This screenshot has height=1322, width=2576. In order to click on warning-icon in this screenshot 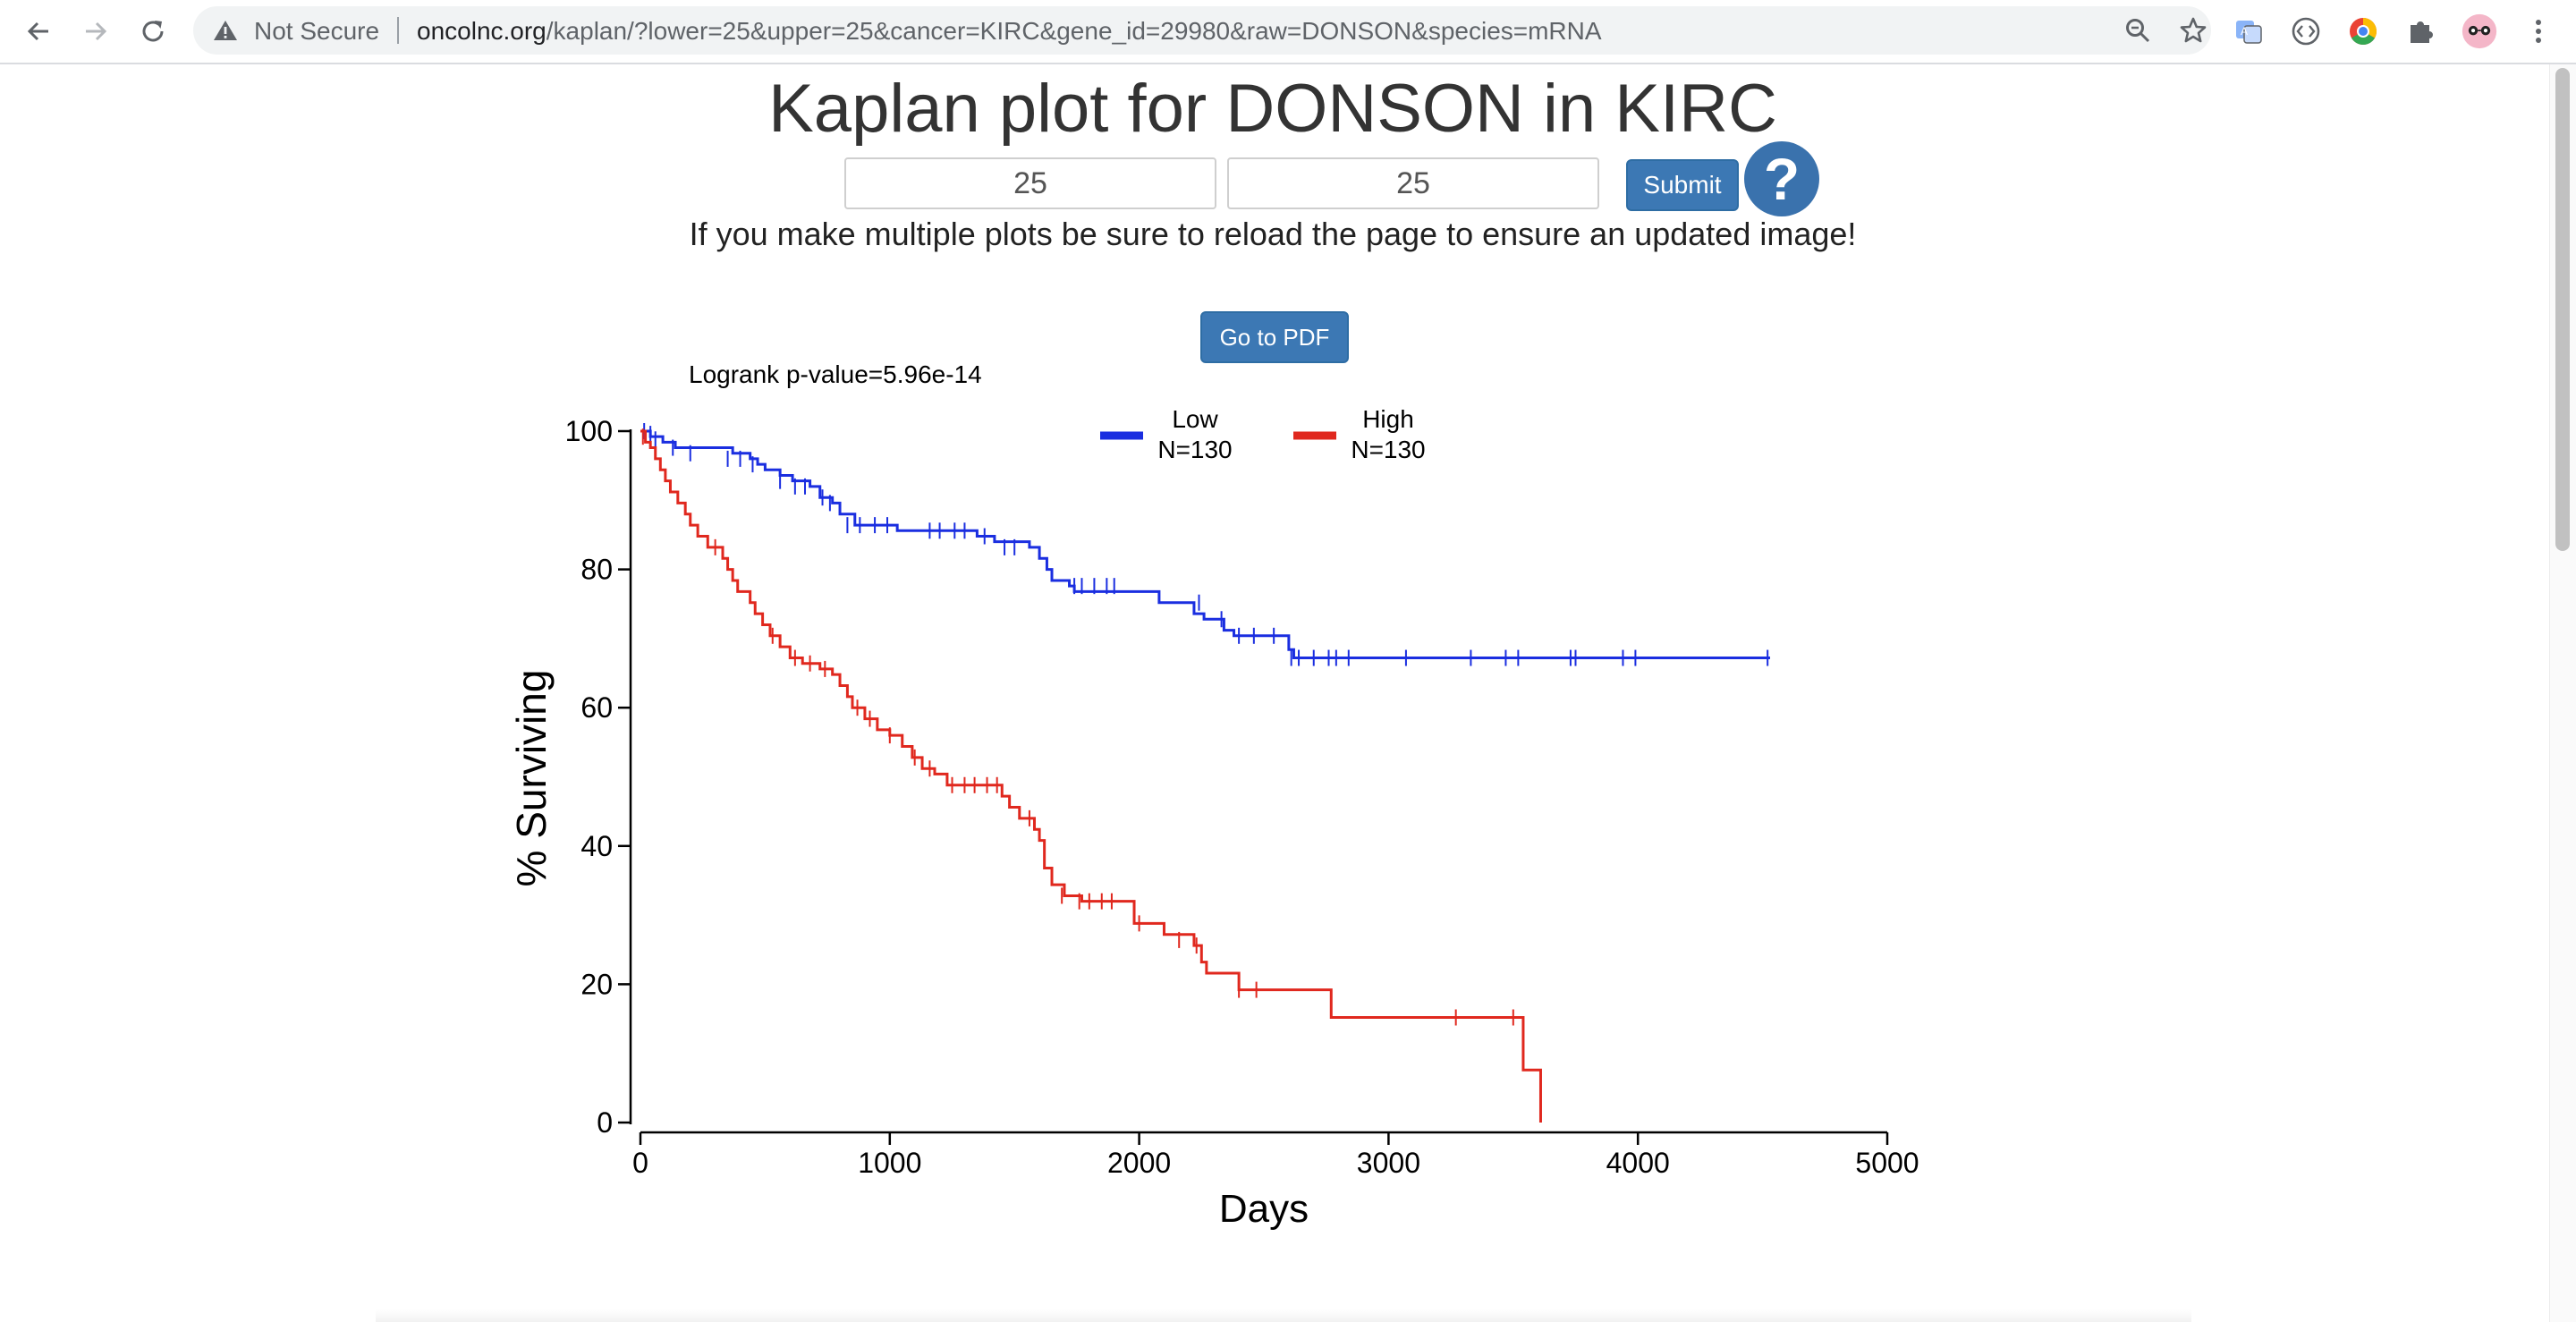, I will do `click(225, 33)`.